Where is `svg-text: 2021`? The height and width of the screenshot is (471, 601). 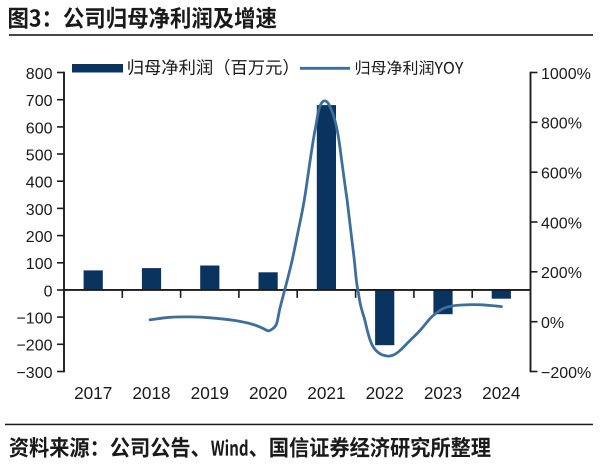
svg-text: 2021 is located at coordinates (326, 393).